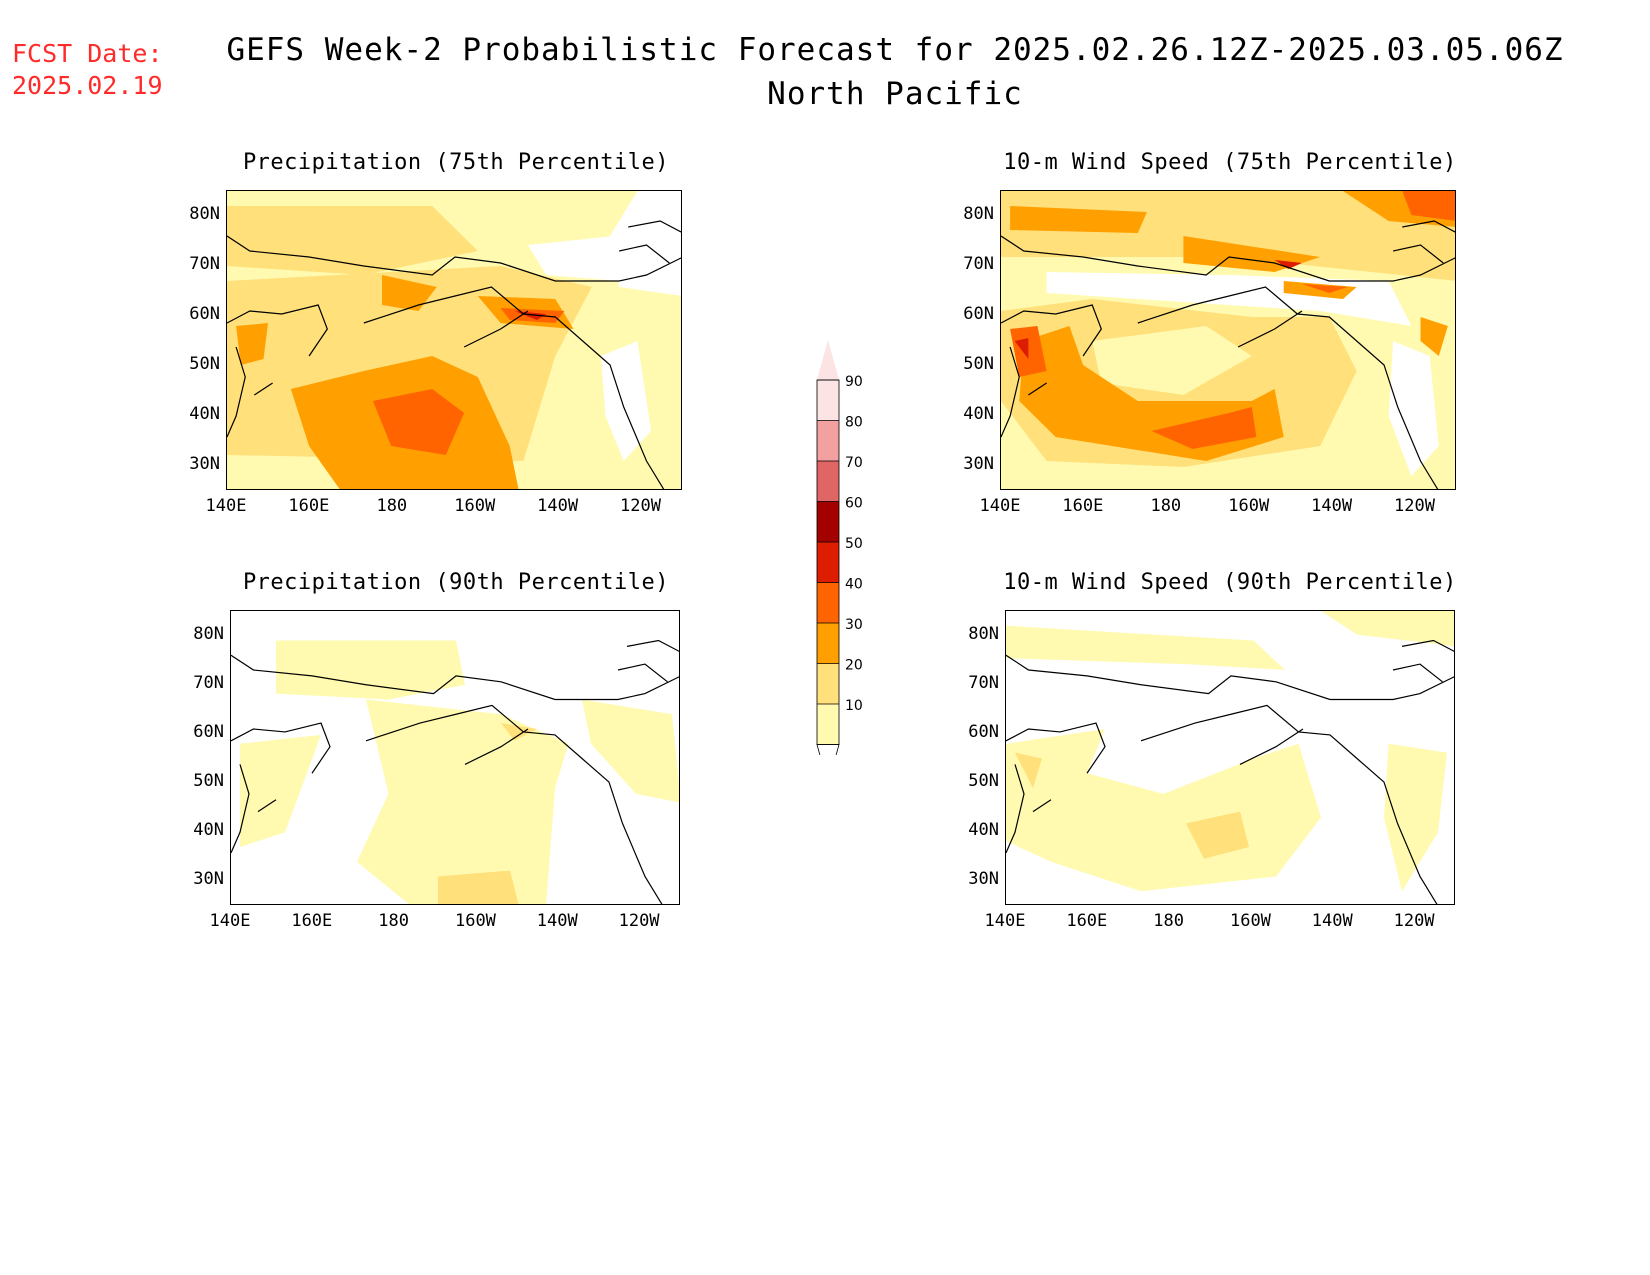 The width and height of the screenshot is (1650, 1275). I want to click on fcst-date: FCST Date: 2025.02.19, so click(87, 70).